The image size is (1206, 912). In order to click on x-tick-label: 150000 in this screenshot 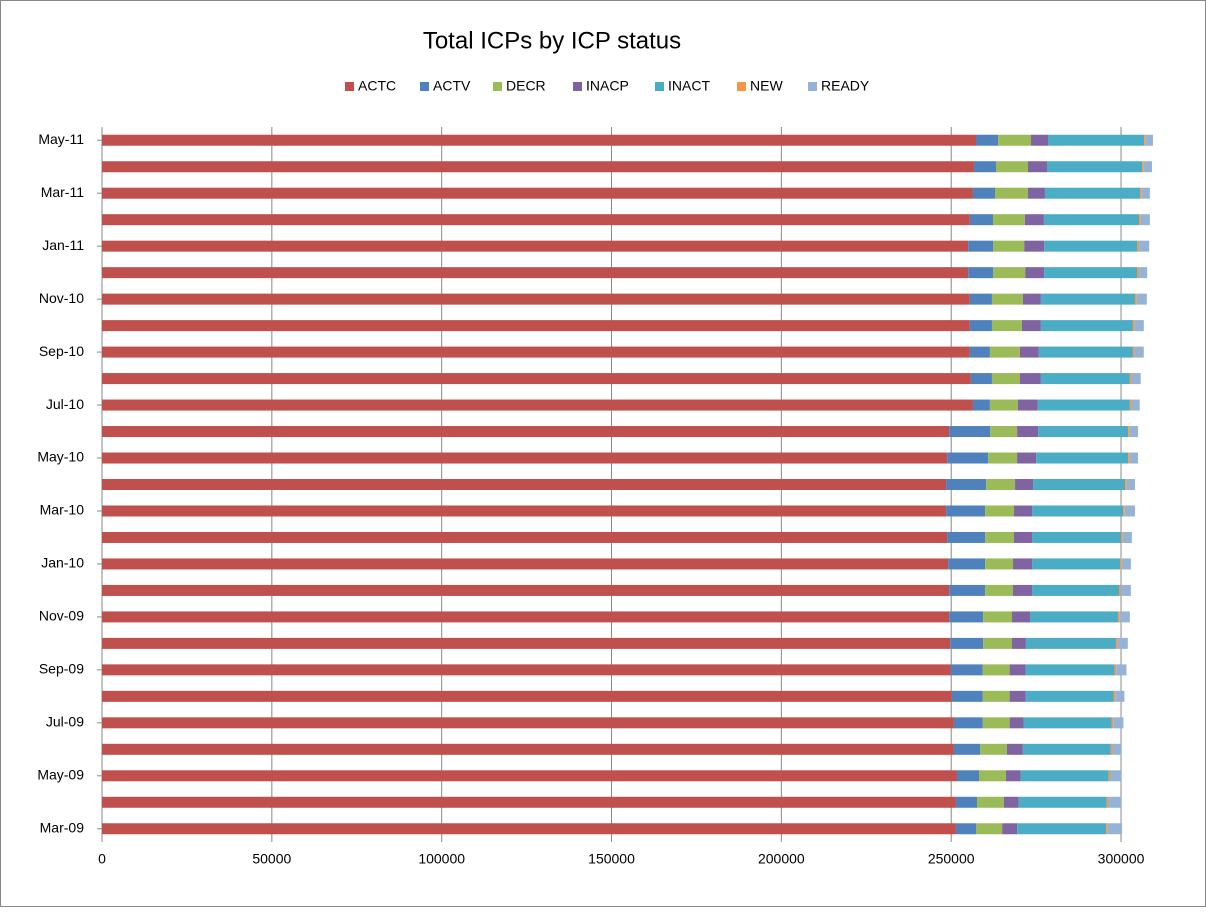, I will do `click(611, 859)`.